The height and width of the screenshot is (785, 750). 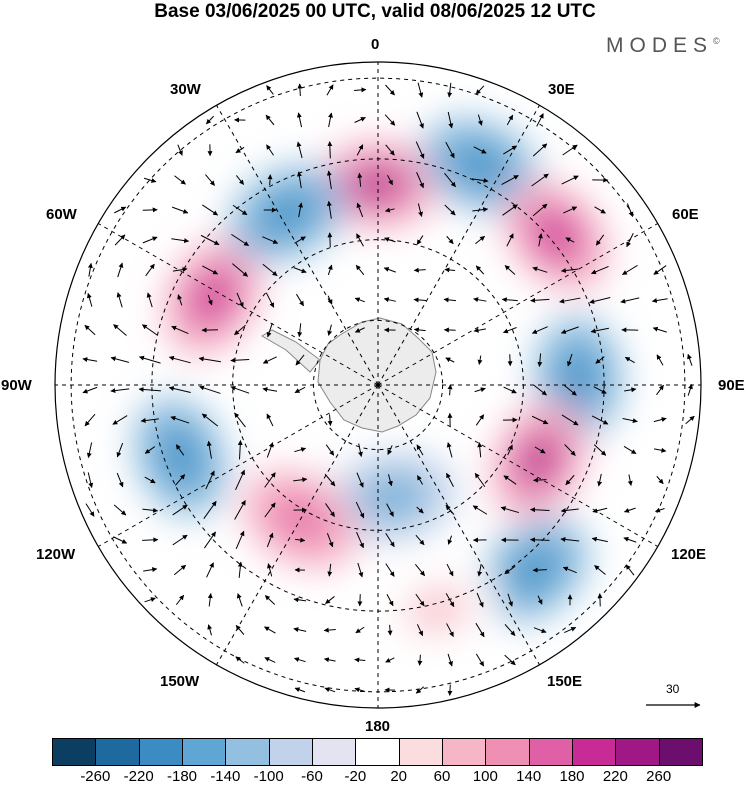 I want to click on colorbar-tick-9: 100, so click(x=485, y=776).